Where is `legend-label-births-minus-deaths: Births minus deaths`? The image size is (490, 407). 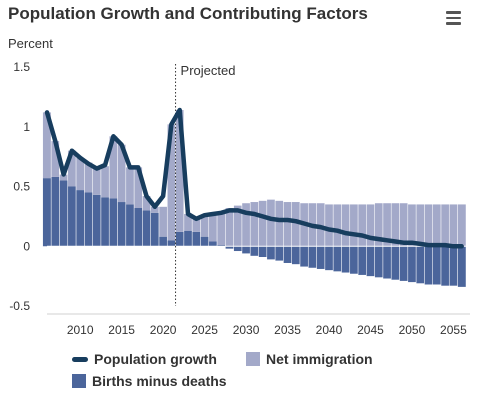
legend-label-births-minus-deaths: Births minus deaths is located at coordinates (159, 381).